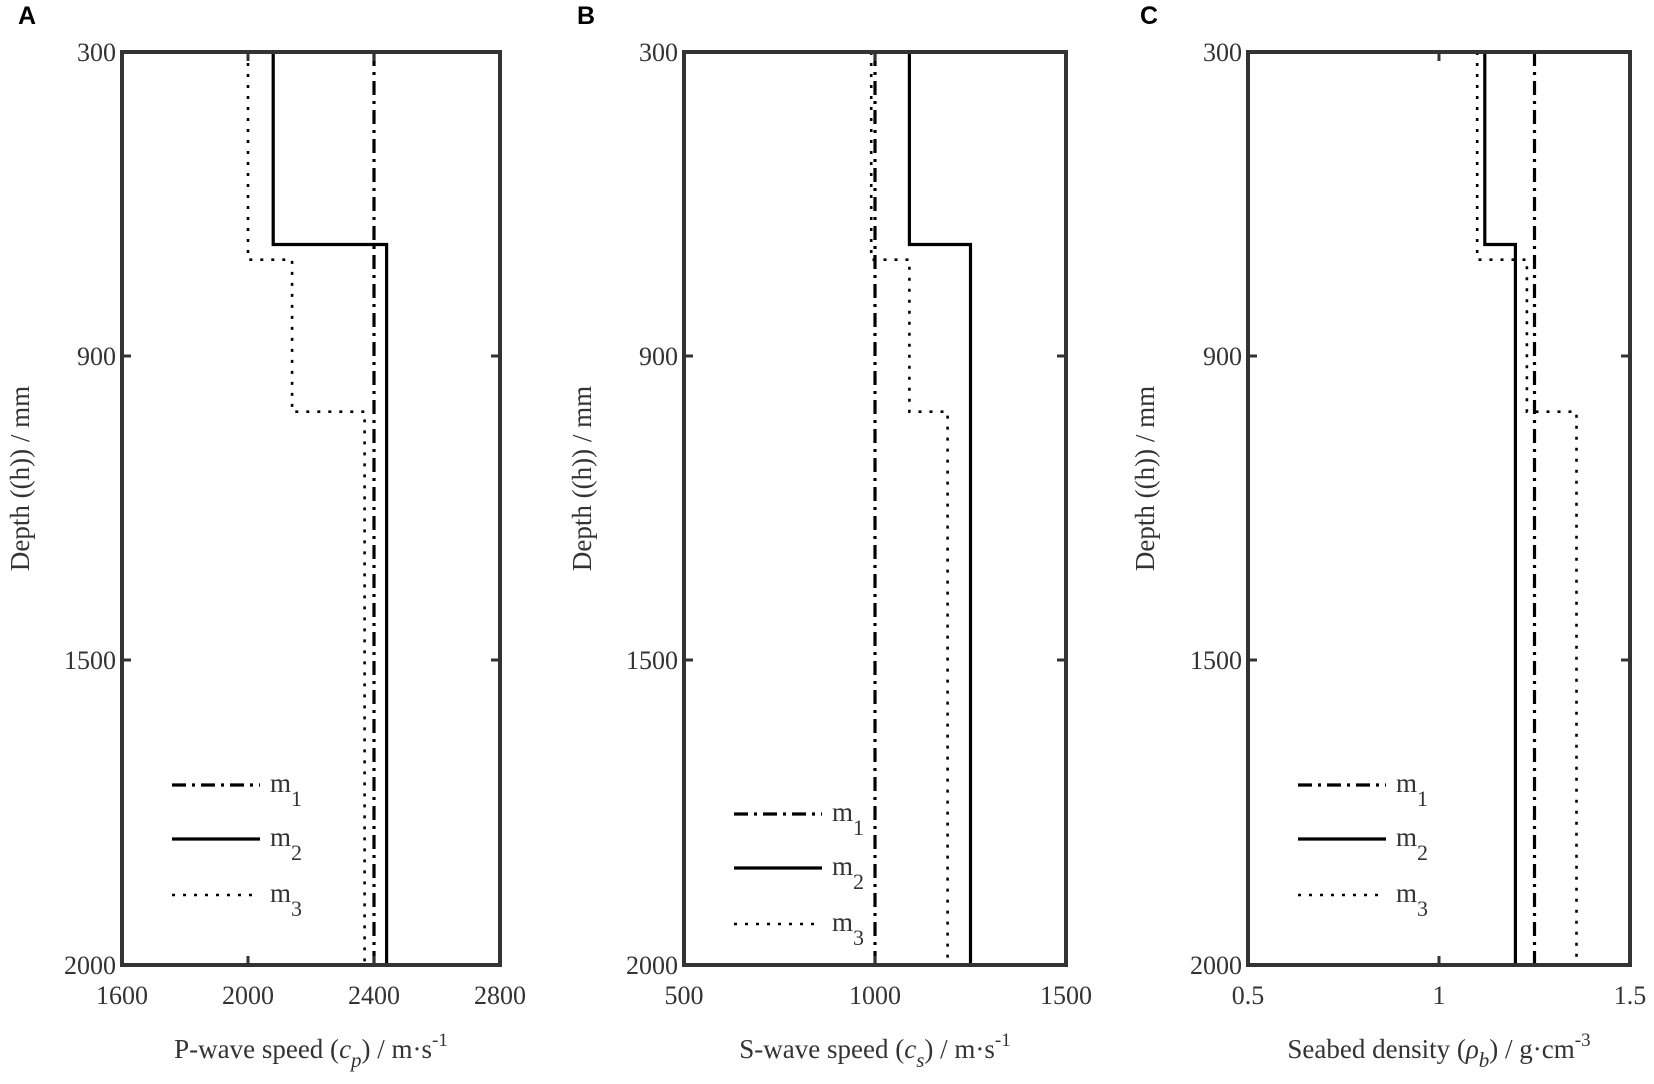 The width and height of the screenshot is (1654, 1084). Describe the element at coordinates (684, 995) in the screenshot. I see `x-tick-label: 500` at that location.